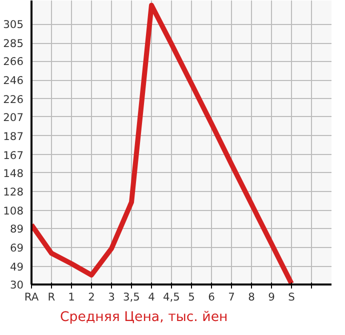 The width and height of the screenshot is (345, 335). What do you see at coordinates (212, 297) in the screenshot?
I see `x-tick-label: 6` at bounding box center [212, 297].